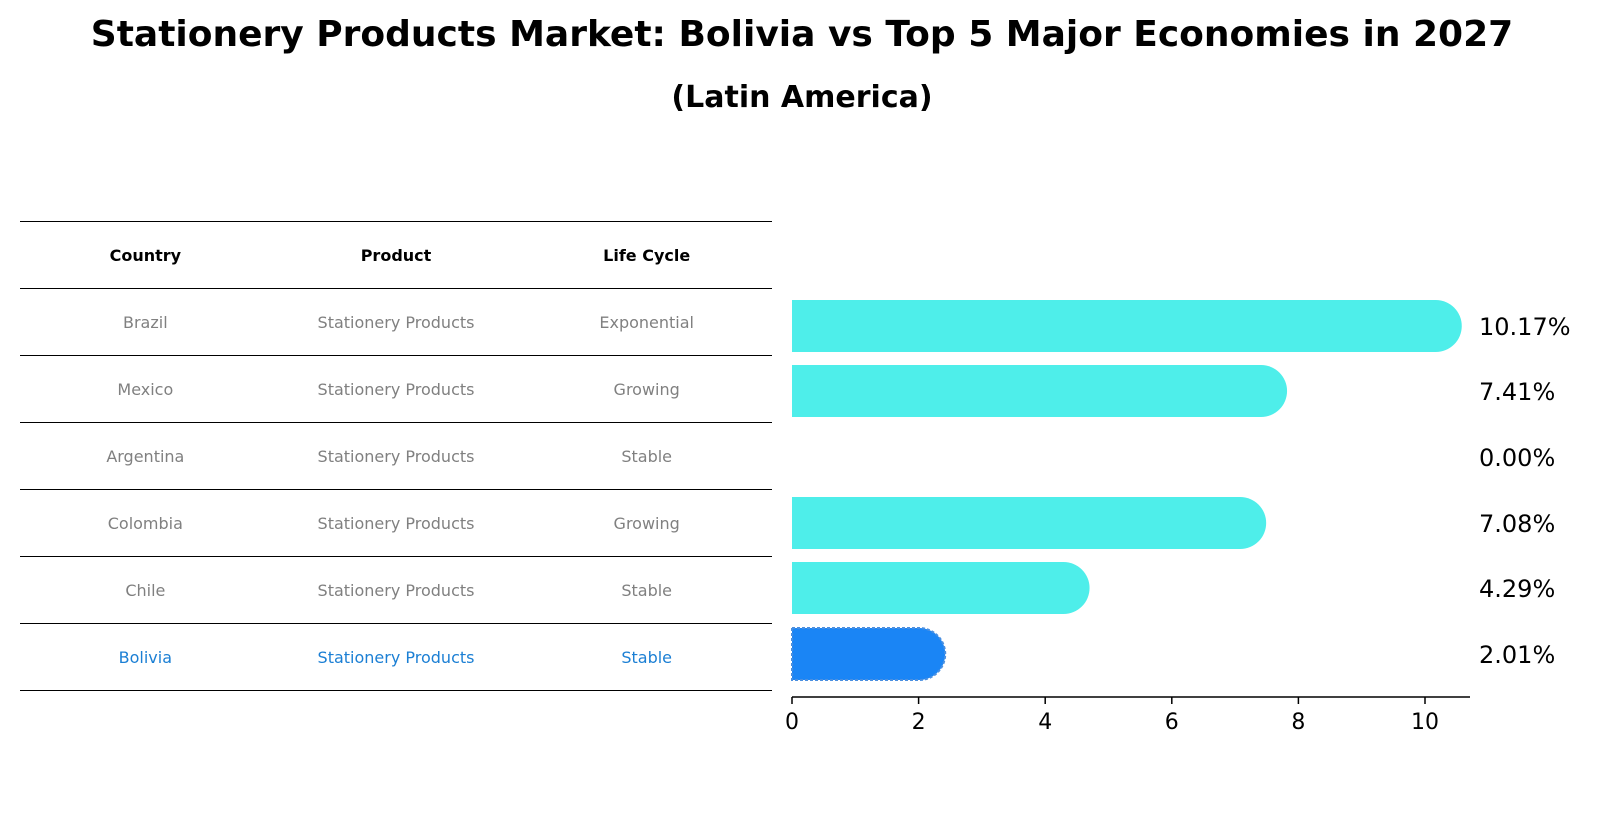  Describe the element at coordinates (1040, 391) in the screenshot. I see `bar-mexico` at that location.